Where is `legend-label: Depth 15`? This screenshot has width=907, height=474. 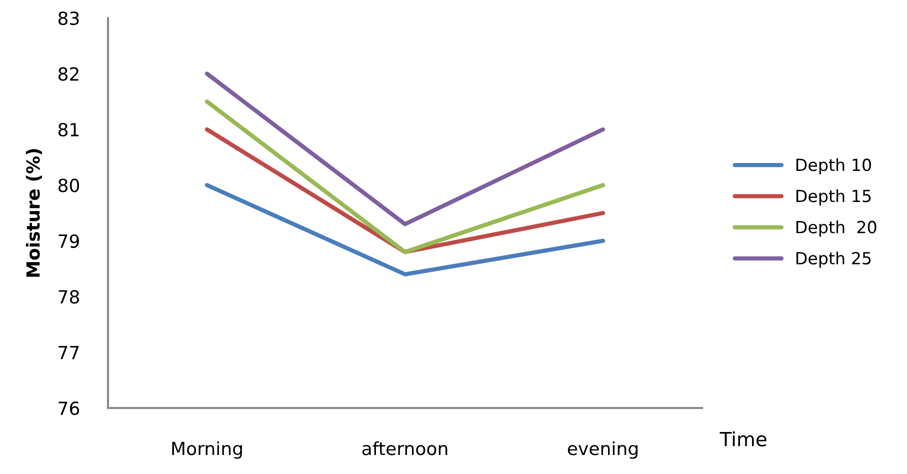 legend-label: Depth 15 is located at coordinates (833, 197).